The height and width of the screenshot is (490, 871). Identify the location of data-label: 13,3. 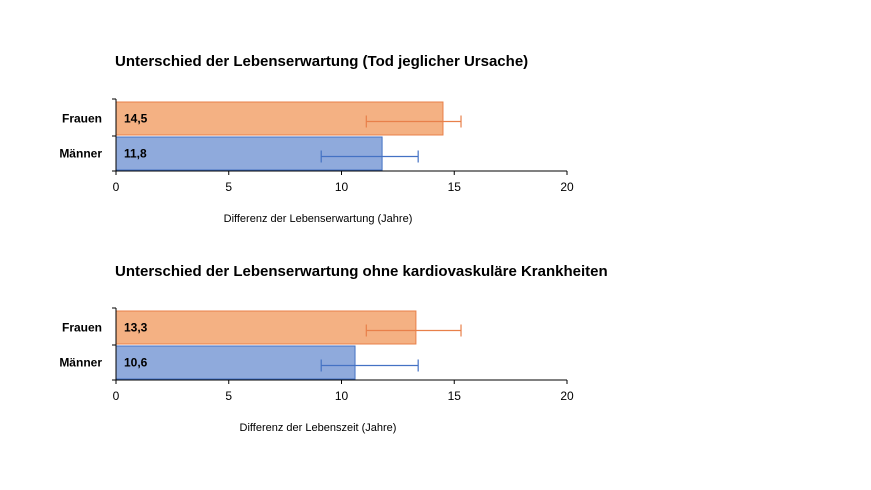
(136, 328).